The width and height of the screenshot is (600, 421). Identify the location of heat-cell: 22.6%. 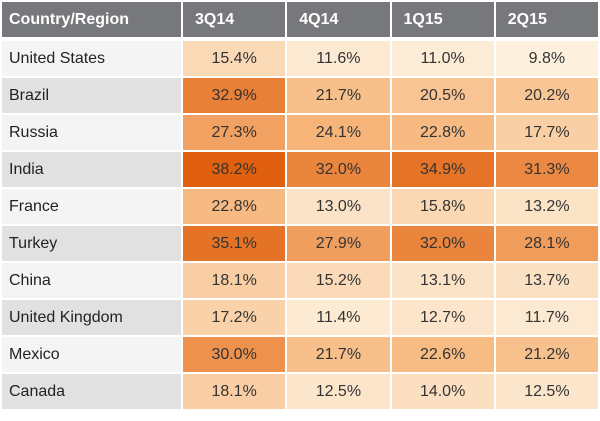
(442, 354).